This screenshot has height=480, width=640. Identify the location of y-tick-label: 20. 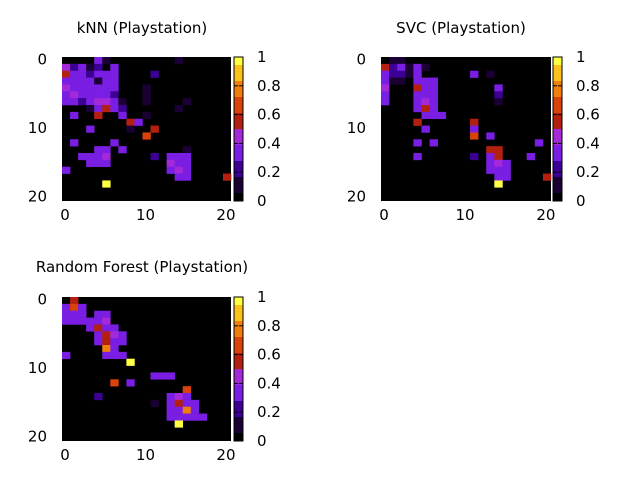
(37, 197).